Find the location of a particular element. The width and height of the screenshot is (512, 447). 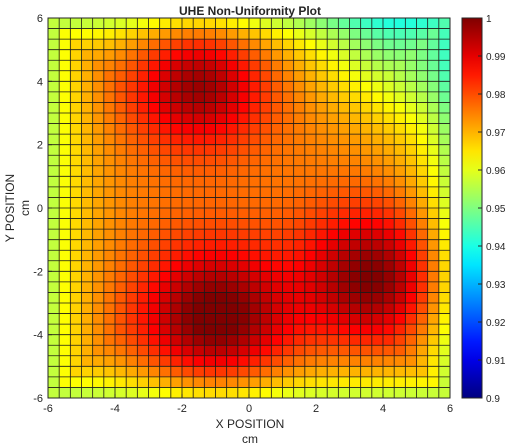

colorbar-ticks: 0.9 0.91 0.92 0.93 0.94 0.95 0.96 0.97 0.98 0.99 1 is located at coordinates (492, 209).